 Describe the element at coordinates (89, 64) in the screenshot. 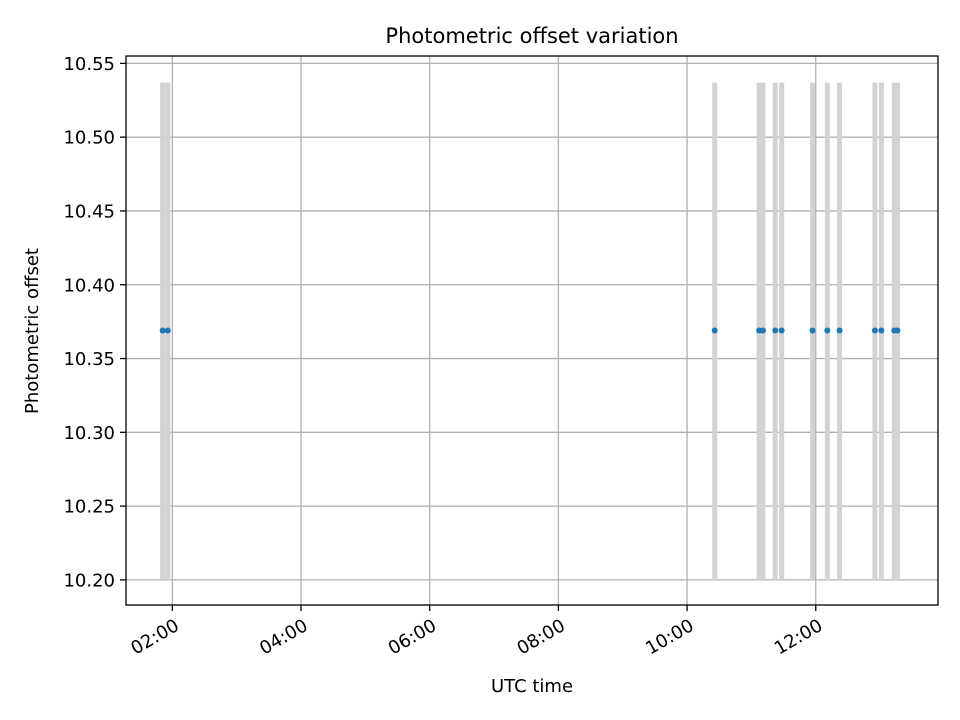

I see `y-tick-label: 10.55` at that location.